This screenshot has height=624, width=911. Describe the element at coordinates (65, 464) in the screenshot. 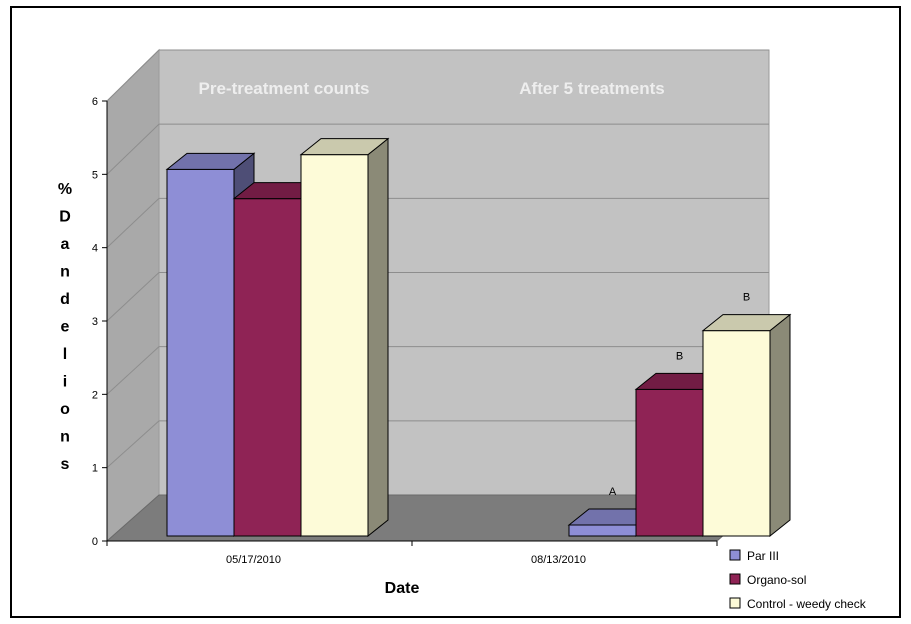

I see `y-axis-title-letter: s` at that location.